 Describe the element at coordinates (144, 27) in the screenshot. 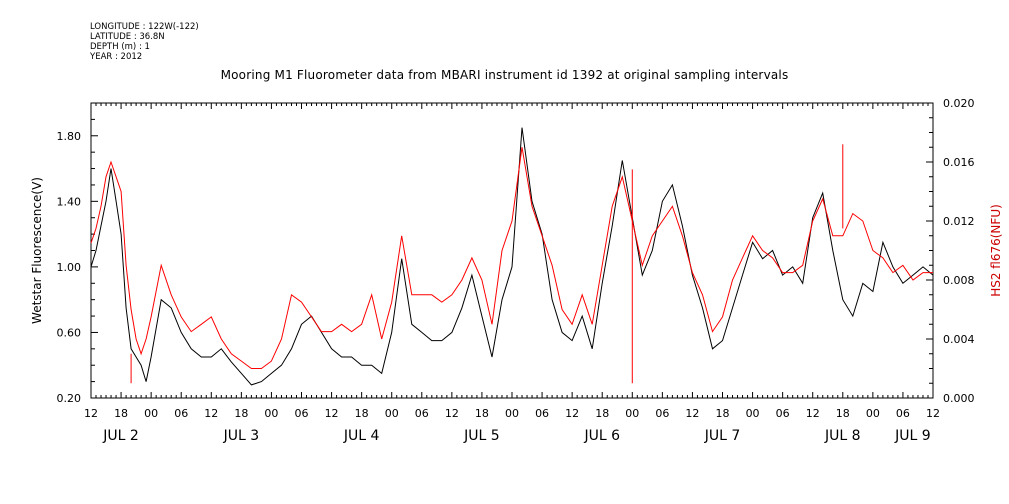

I see `longitude-text: LONGITUDE : 122W(-122)` at that location.